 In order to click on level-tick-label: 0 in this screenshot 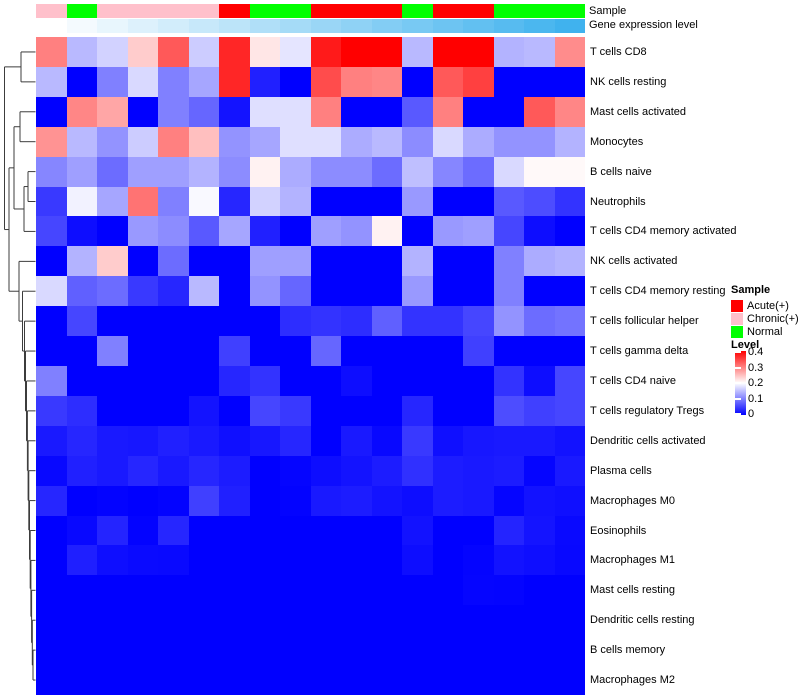, I will do `click(751, 414)`.